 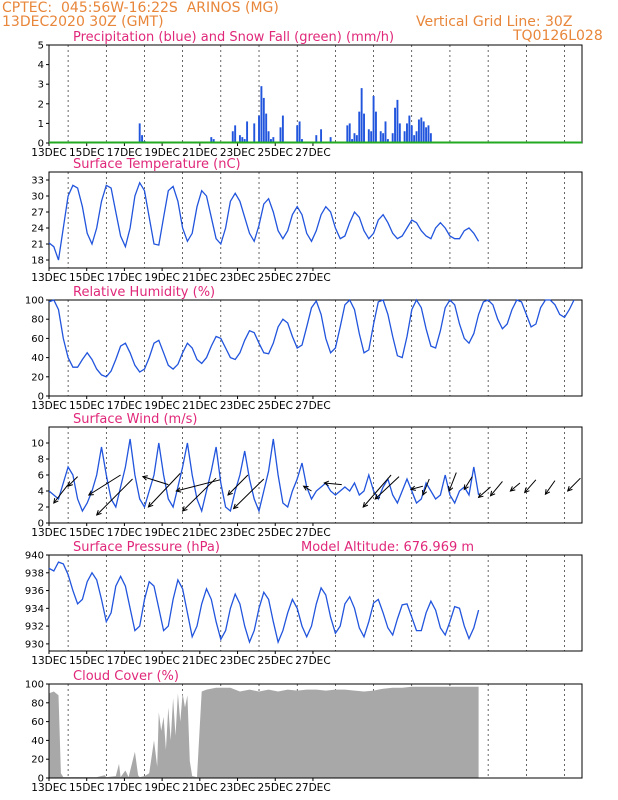 I want to click on y-tick-label: 10, so click(x=37, y=444).